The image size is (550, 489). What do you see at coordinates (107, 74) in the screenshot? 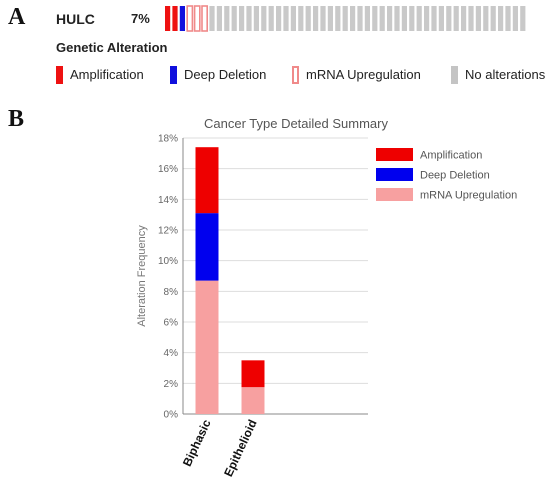
I see `legend-amplification-label: Amplification` at bounding box center [107, 74].